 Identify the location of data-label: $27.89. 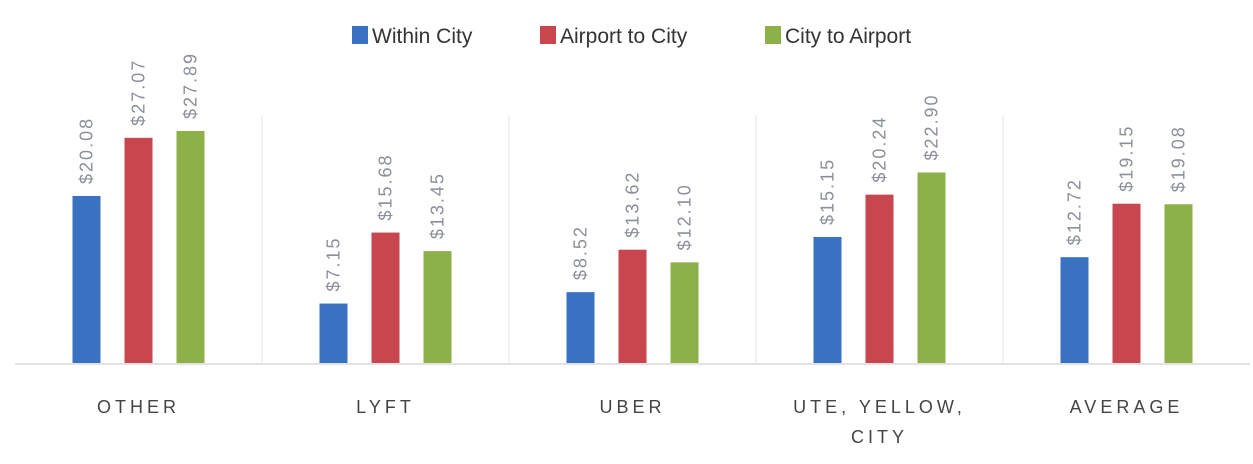
(191, 85).